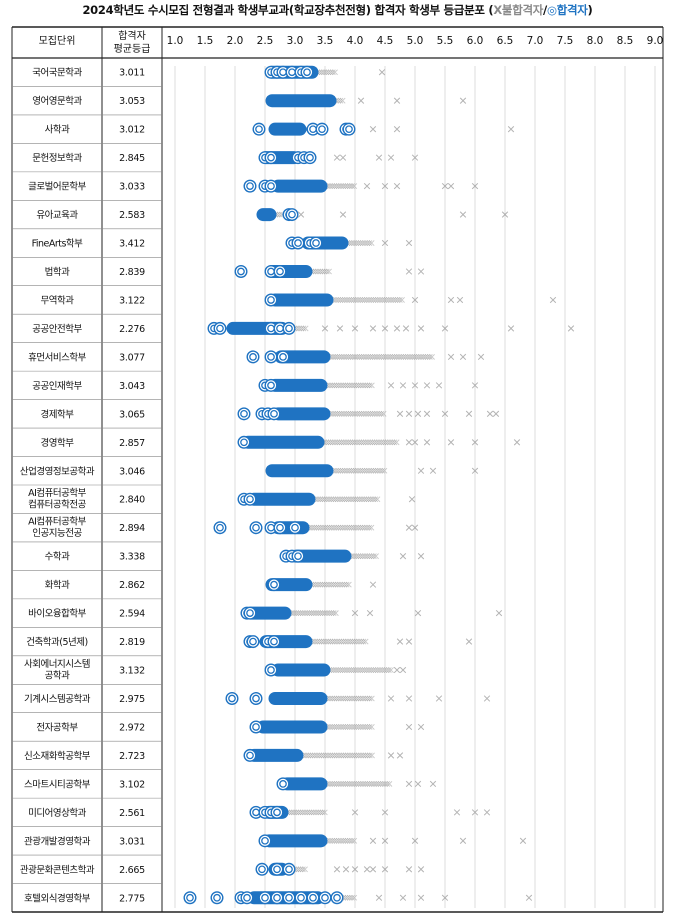 This screenshot has height=915, width=675. What do you see at coordinates (278, 898) in the screenshot?
I see `table-row: 호텔외식경영학부 2.775` at bounding box center [278, 898].